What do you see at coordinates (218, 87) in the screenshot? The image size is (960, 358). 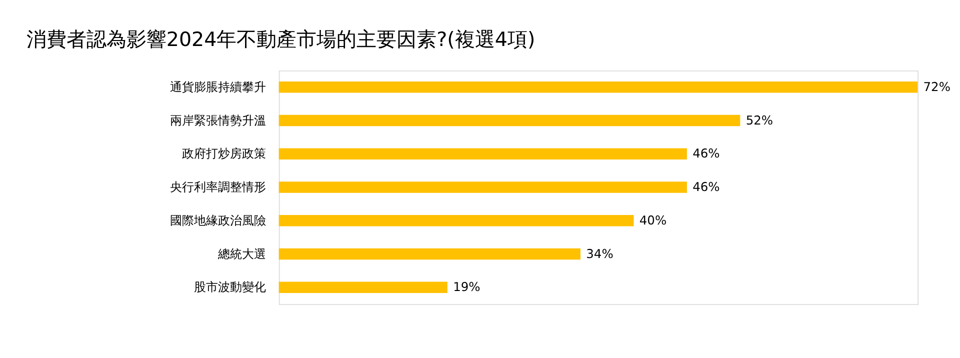 I see `y-tick-label: 通貨膨脹持續攀升` at bounding box center [218, 87].